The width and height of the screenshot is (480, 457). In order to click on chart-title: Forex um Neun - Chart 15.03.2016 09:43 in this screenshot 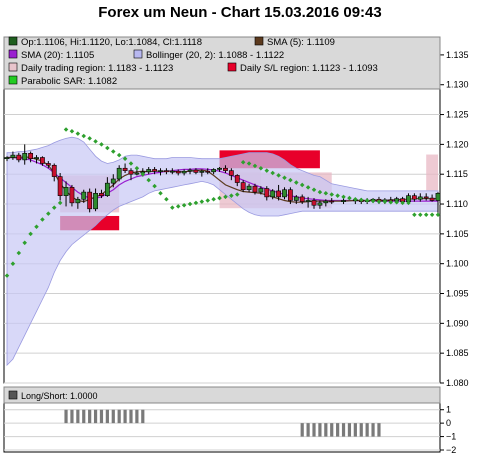, I will do `click(240, 12)`.